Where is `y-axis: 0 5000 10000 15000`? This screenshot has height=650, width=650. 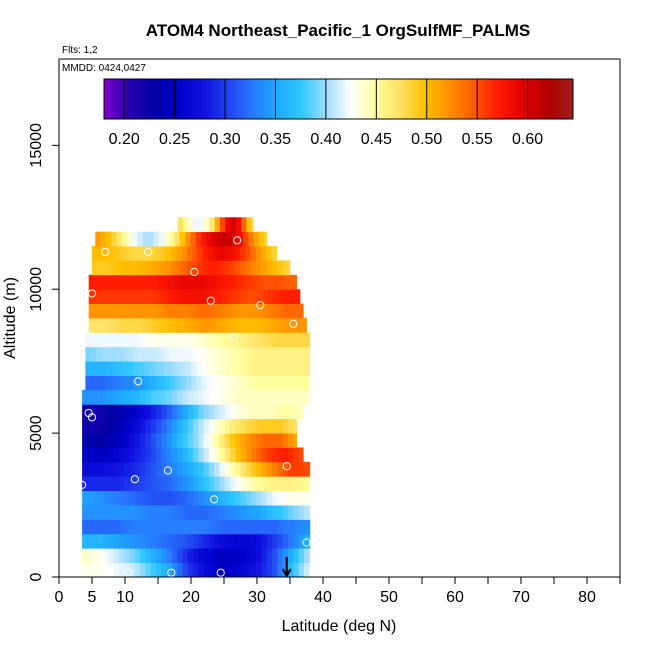 y-axis: 0 5000 10000 15000 is located at coordinates (43, 352).